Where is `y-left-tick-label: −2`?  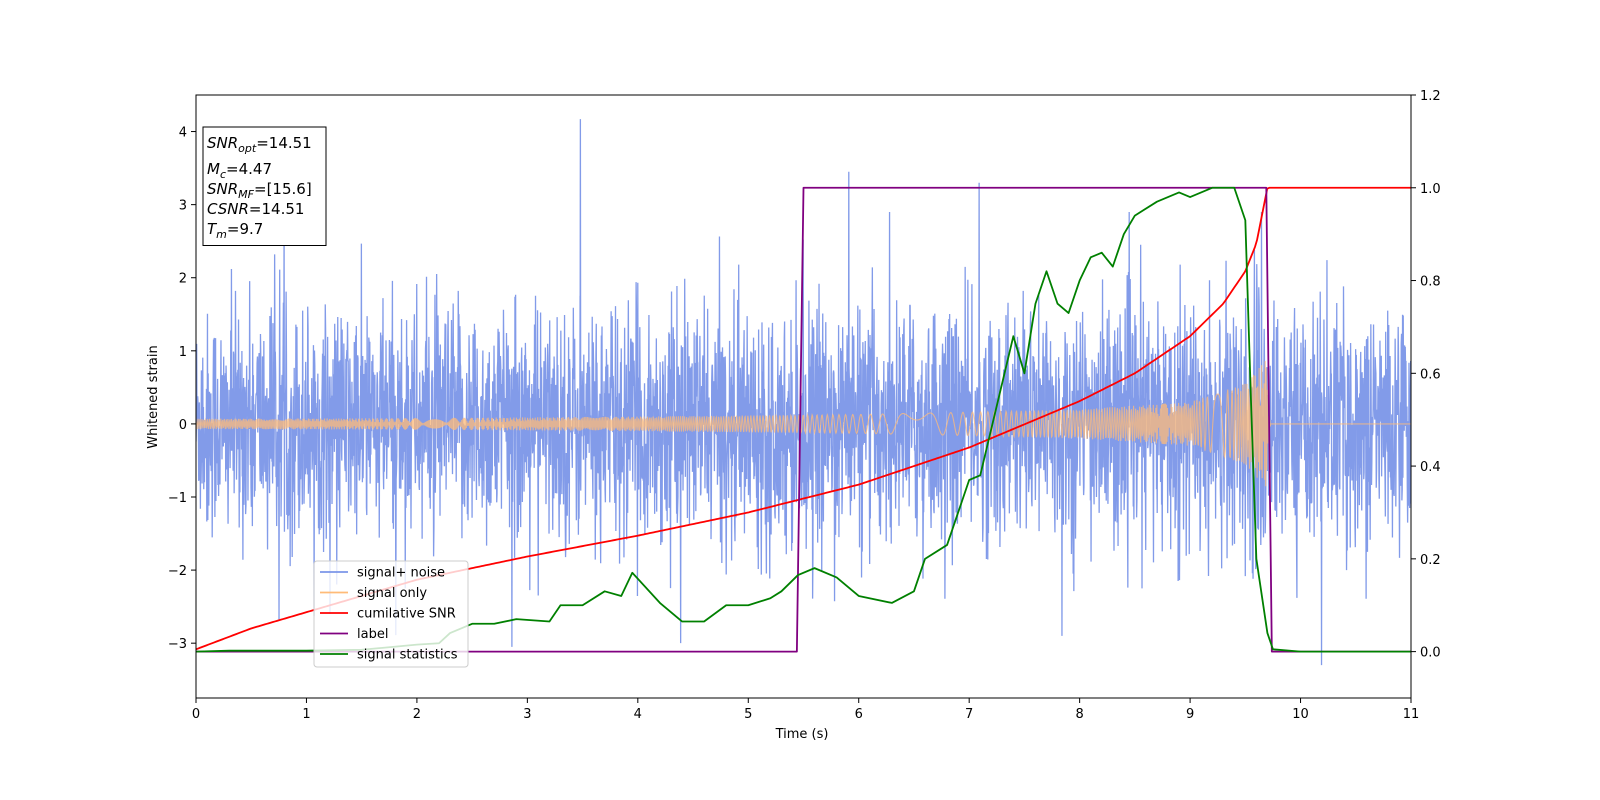 y-left-tick-label: −2 is located at coordinates (177, 571).